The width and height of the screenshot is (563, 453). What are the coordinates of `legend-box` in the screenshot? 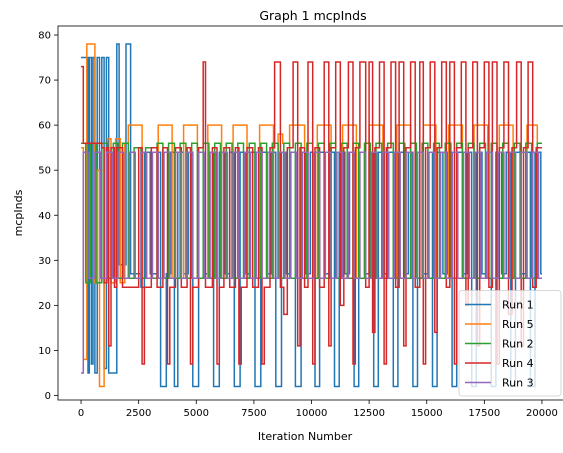 It's located at (510, 343).